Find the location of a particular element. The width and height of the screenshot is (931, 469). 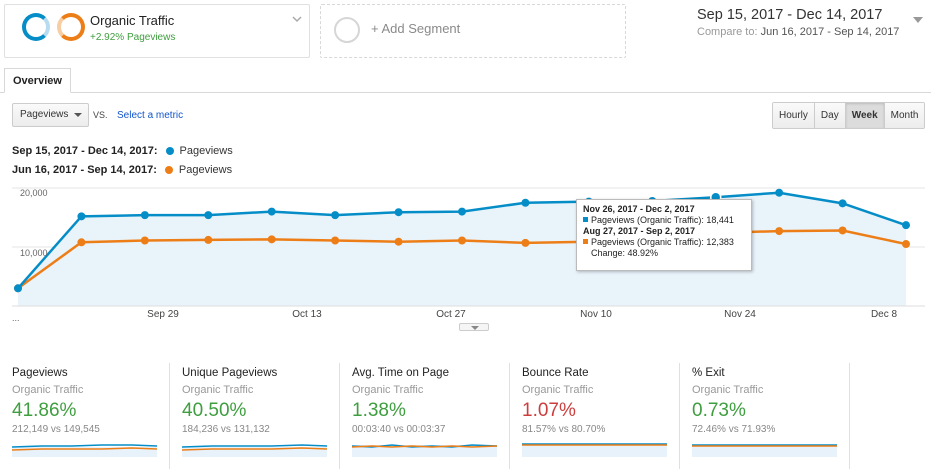

tab-overview: Overview is located at coordinates (37, 80).